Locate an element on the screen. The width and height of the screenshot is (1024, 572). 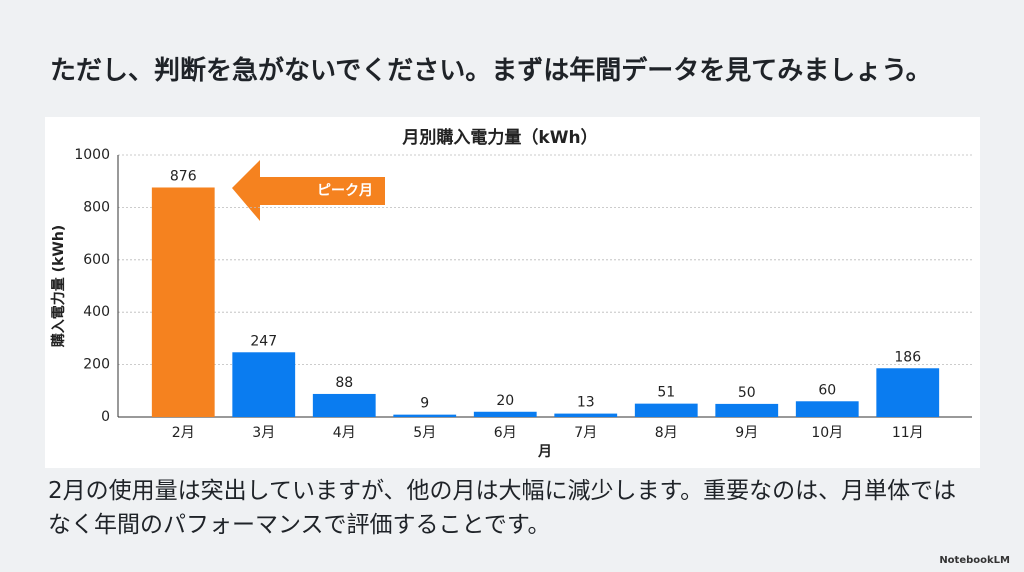
y-axis-label: 購入電力量 (kWh) is located at coordinates (58, 286).